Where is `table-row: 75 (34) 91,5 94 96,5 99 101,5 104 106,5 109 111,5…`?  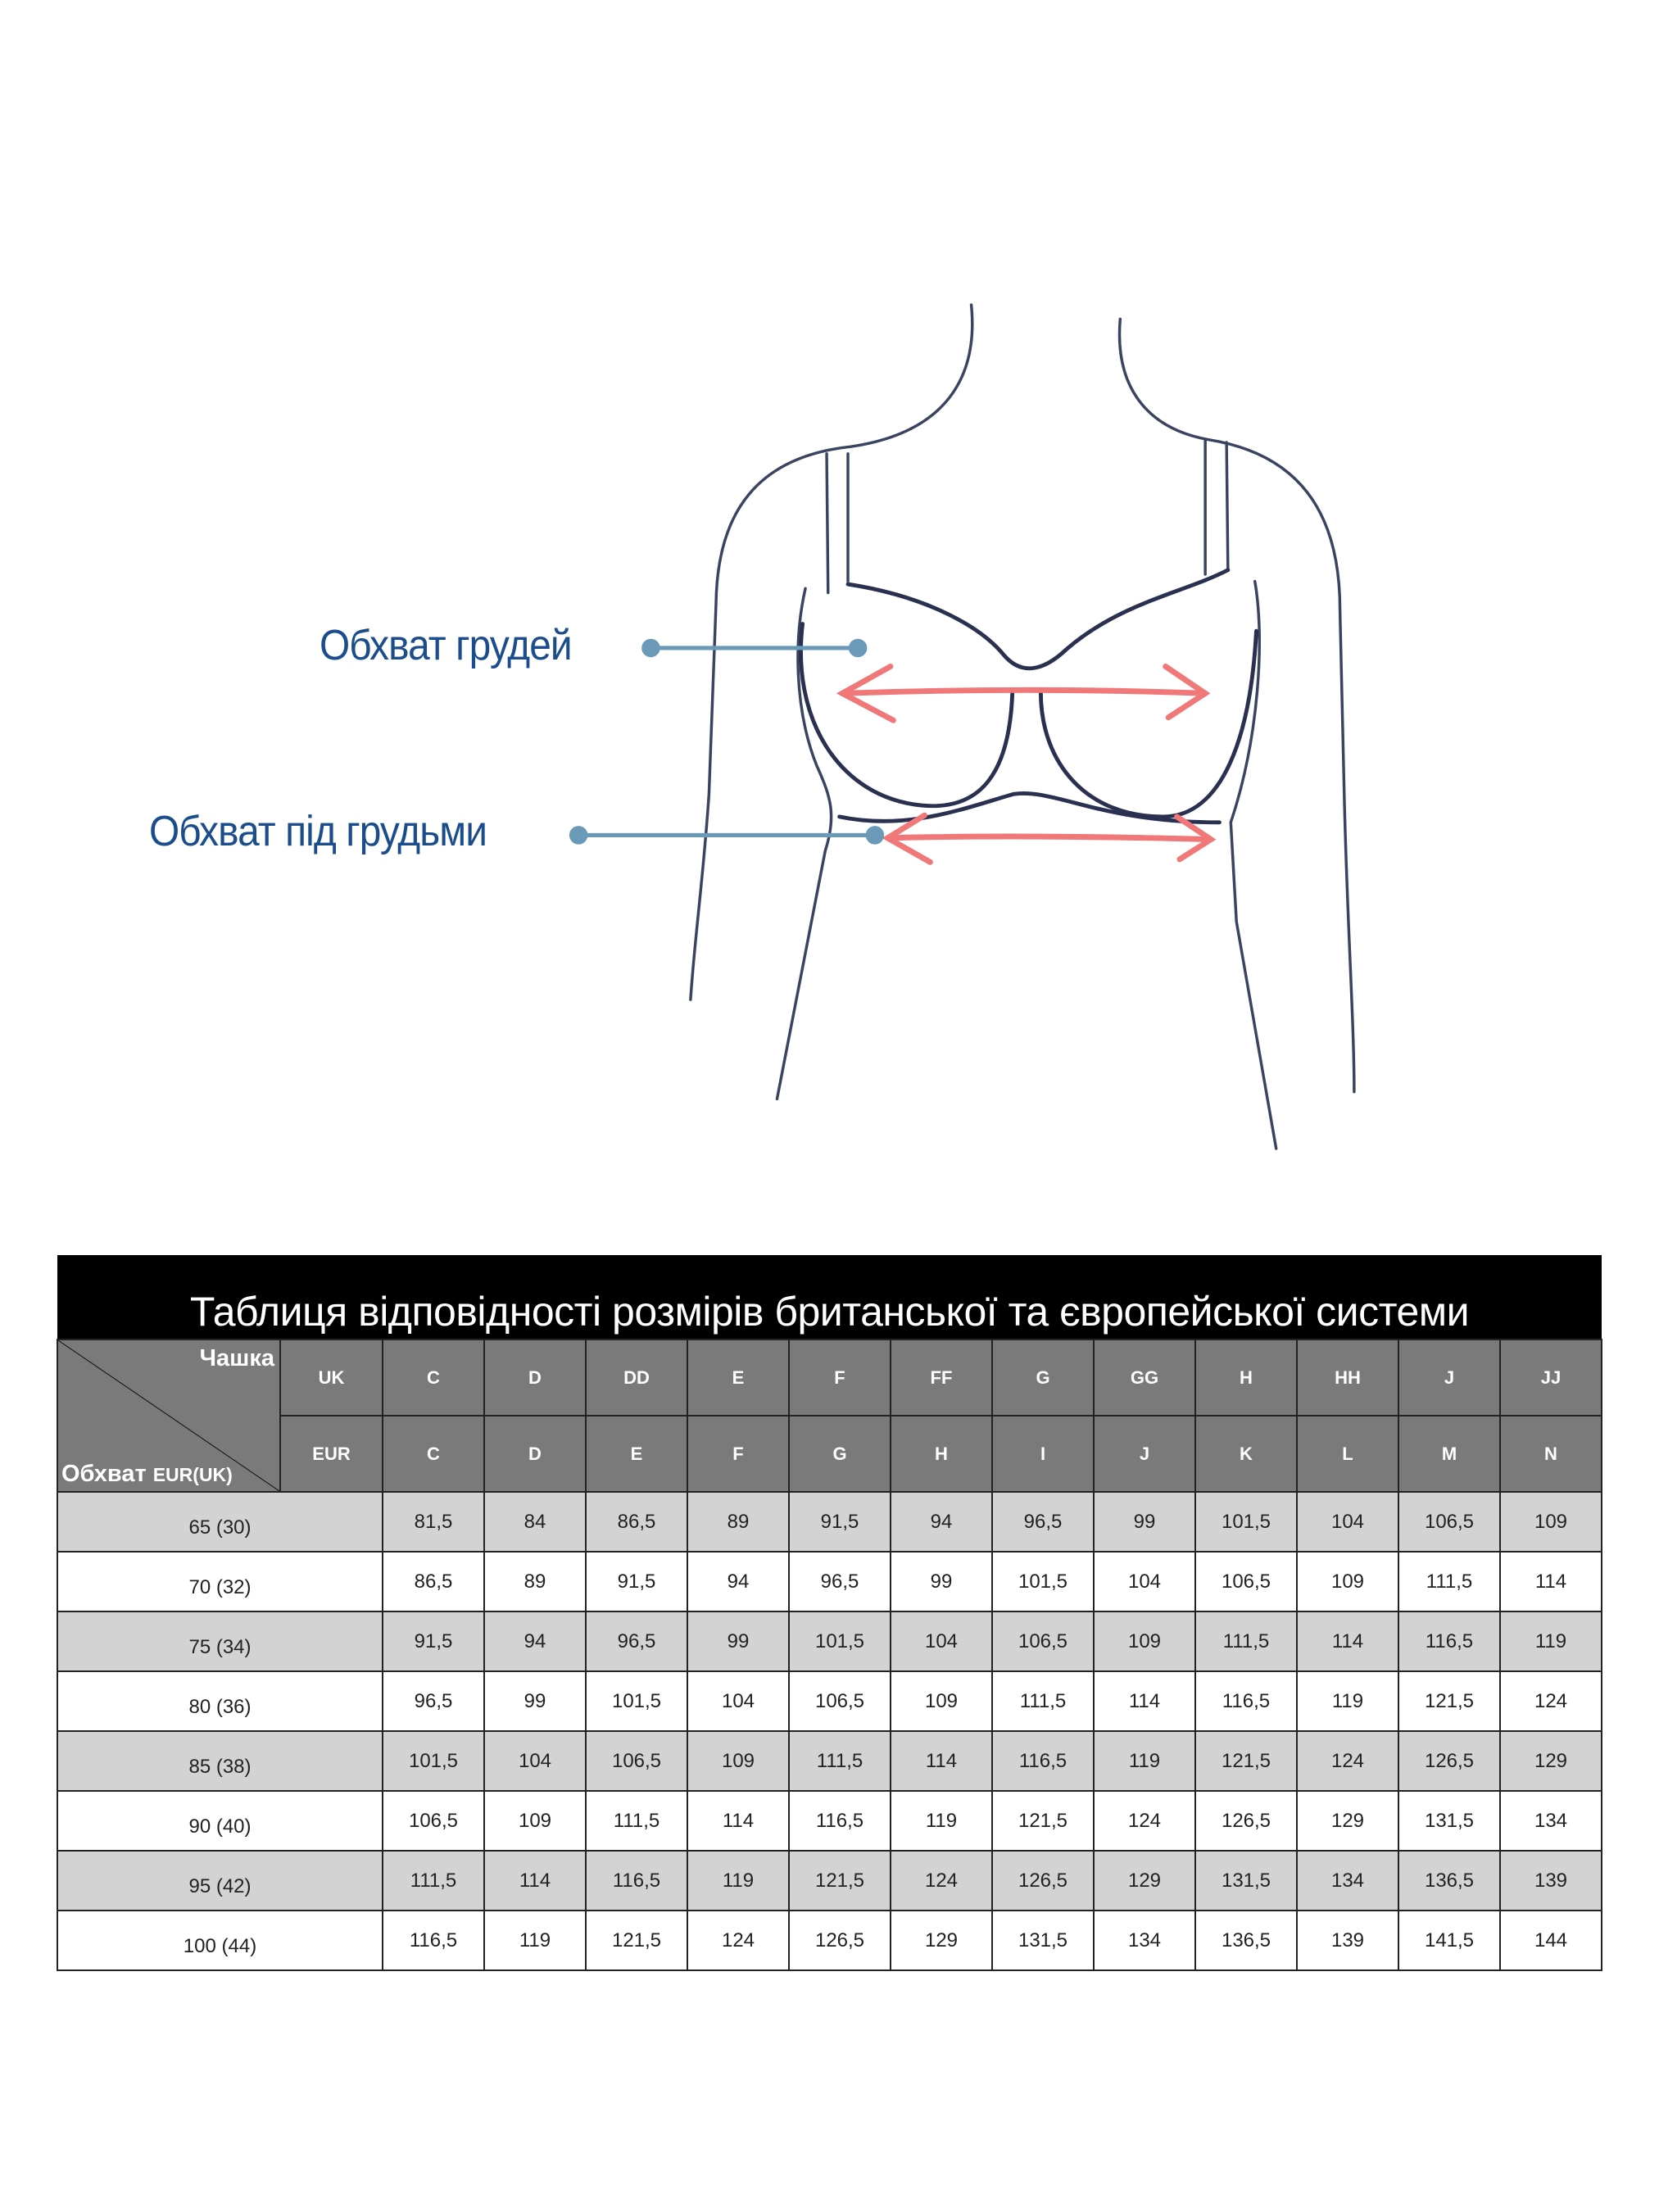
table-row: 75 (34) 91,5 94 96,5 99 101,5 104 106,5 109 111,5… is located at coordinates (829, 1641).